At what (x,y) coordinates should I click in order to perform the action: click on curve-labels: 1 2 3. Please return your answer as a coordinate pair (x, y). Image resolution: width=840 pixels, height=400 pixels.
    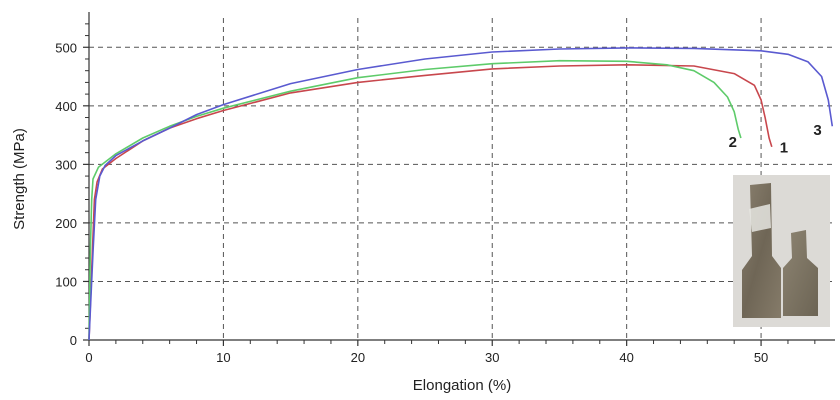
    Looking at the image, I should click on (775, 139).